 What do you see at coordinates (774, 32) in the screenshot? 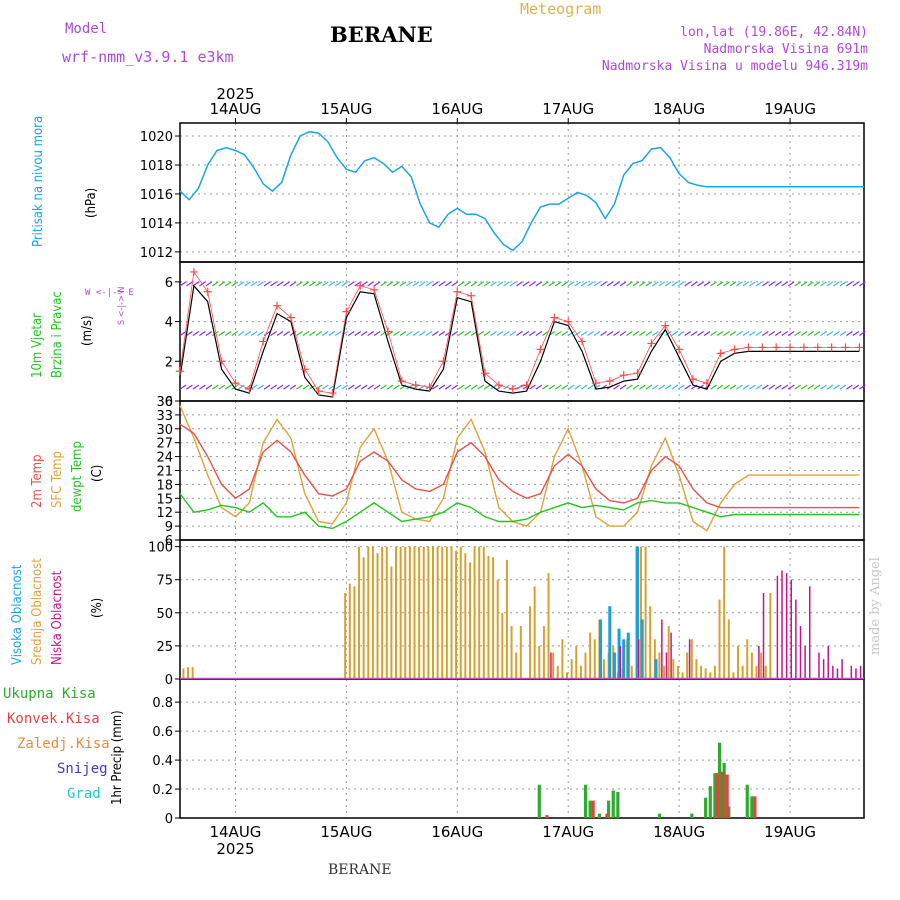
I see `lonlat-label: lon,lat (19.86E, 42.84N)` at bounding box center [774, 32].